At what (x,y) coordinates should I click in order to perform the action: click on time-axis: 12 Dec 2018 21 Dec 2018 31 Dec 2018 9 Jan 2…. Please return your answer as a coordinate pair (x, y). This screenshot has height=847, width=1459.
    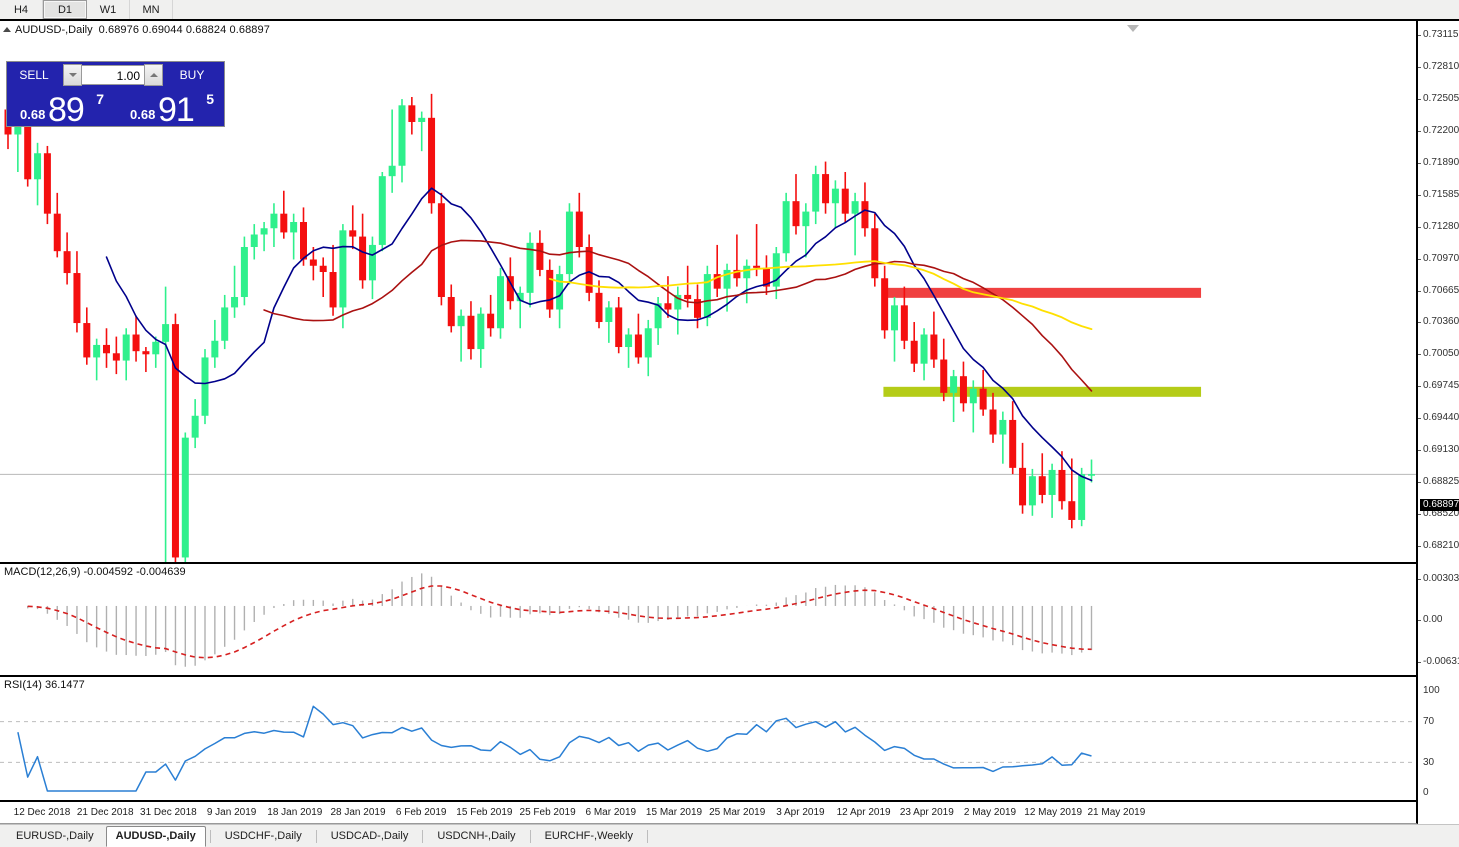
    Looking at the image, I should click on (709, 813).